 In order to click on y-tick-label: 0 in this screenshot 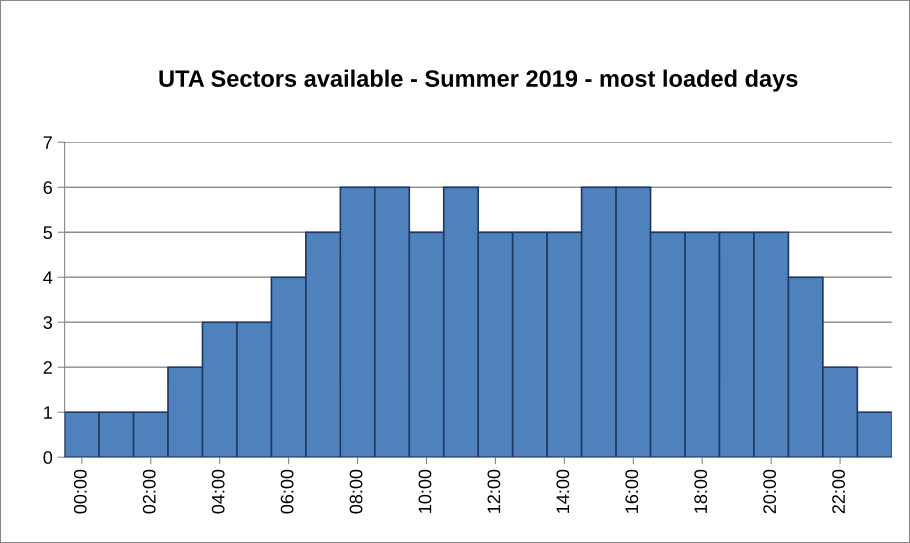, I will do `click(47, 457)`.